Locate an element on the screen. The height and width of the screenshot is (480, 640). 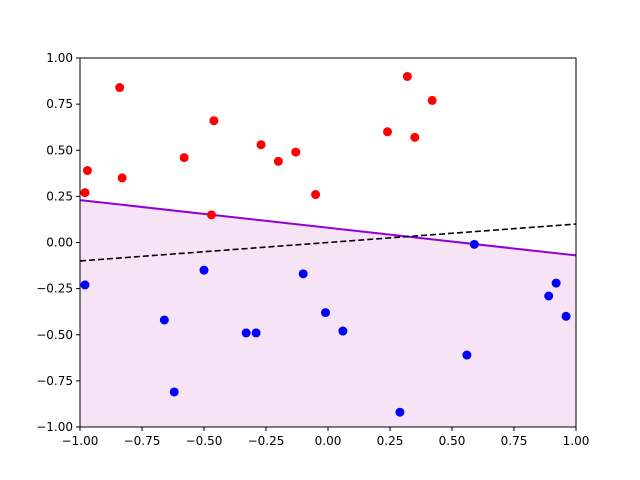
y-tick-label: −1.00 is located at coordinates (54, 427).